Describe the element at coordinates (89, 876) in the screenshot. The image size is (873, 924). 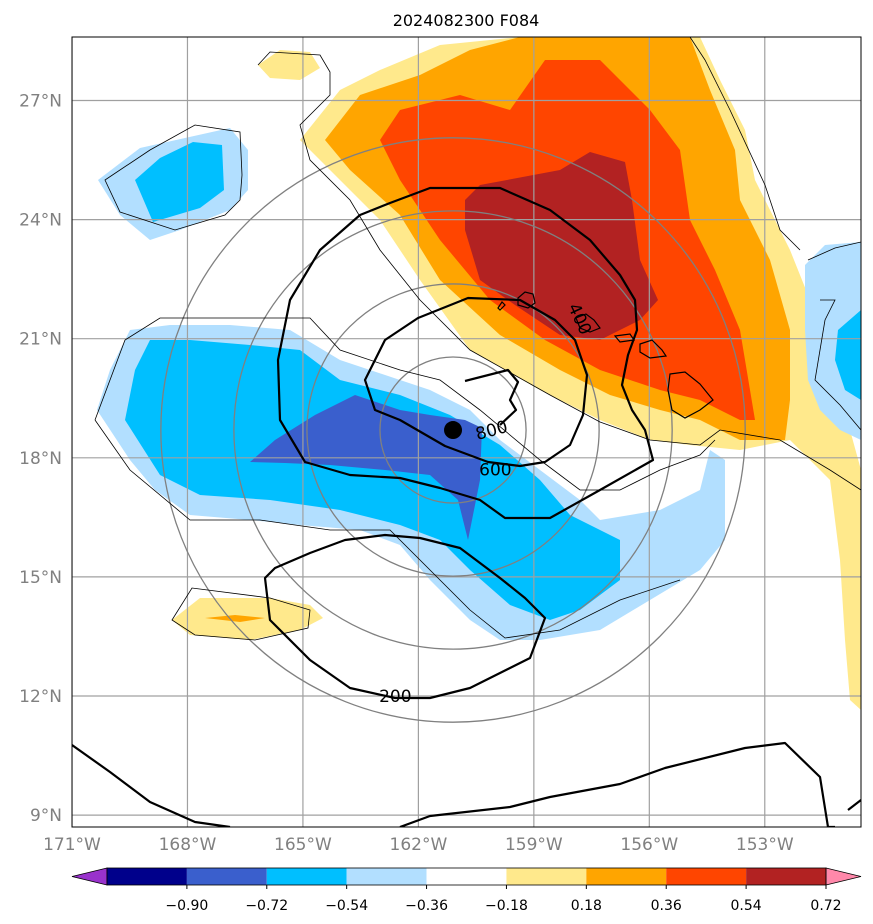
I see `colorbar-extend-min` at that location.